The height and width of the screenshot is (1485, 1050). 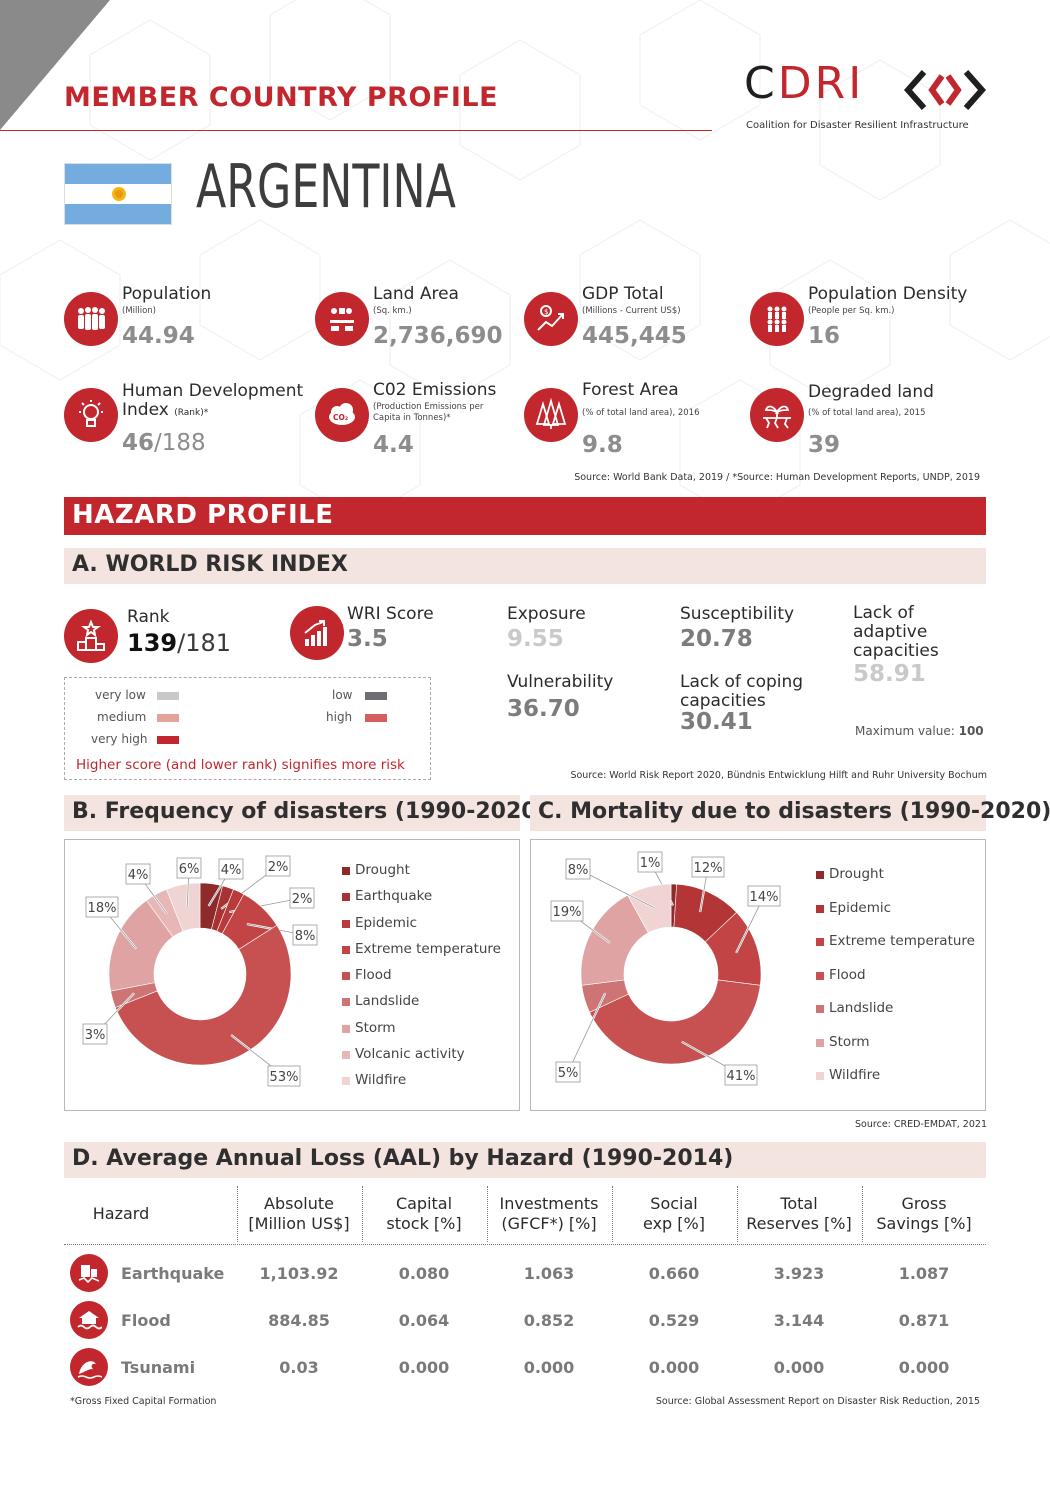 I want to click on legend-item: Earthquake, so click(x=421, y=901).